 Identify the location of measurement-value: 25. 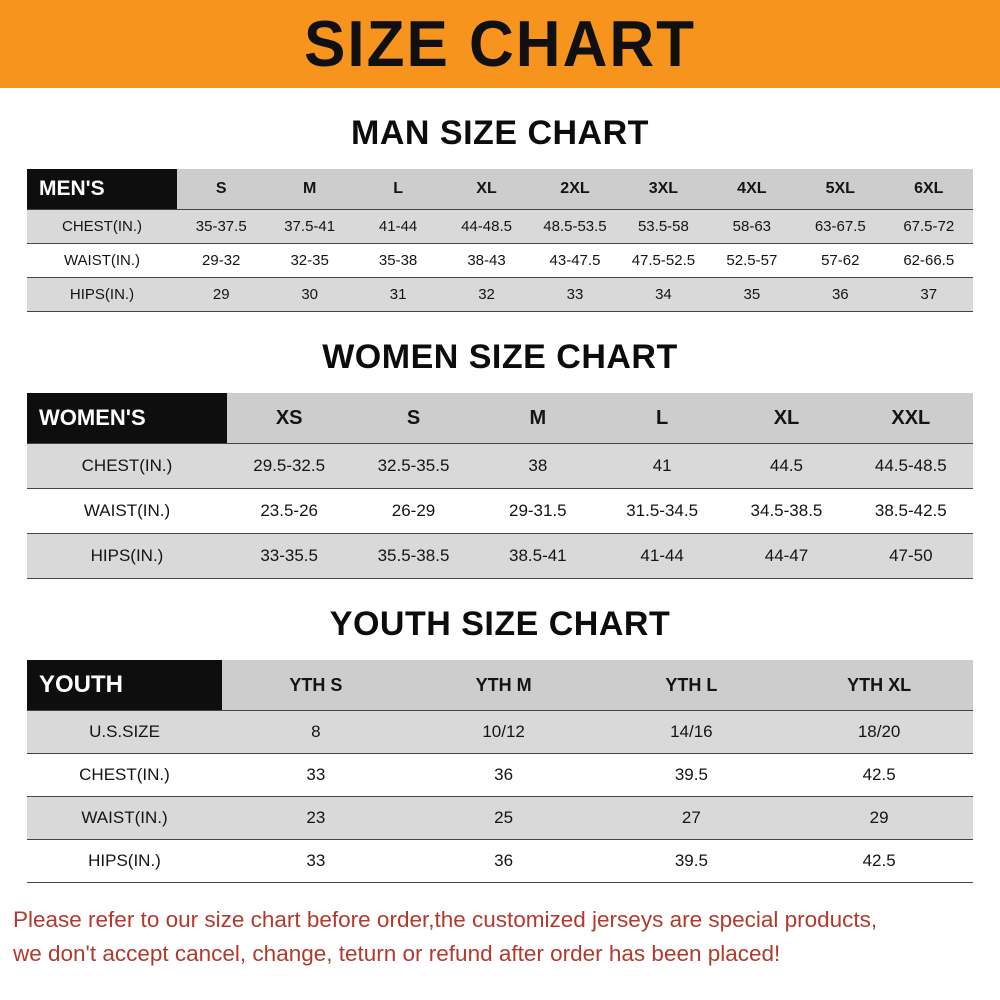
(504, 817).